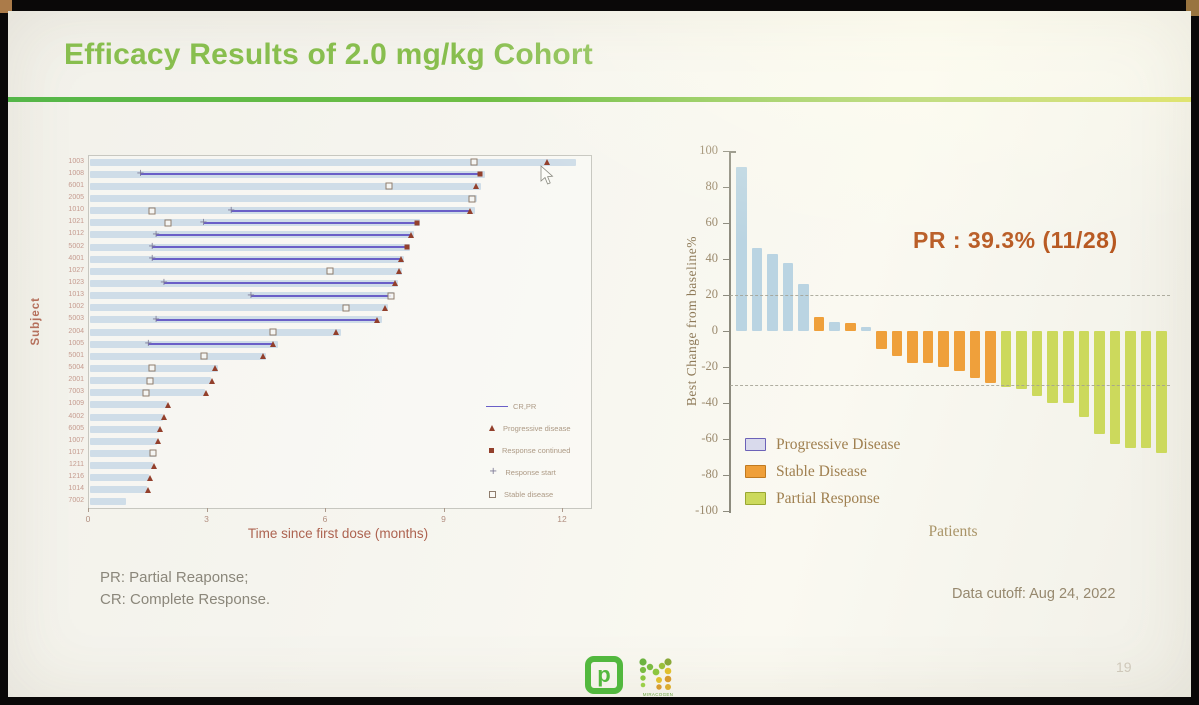 The height and width of the screenshot is (705, 1199). Describe the element at coordinates (6, 6) in the screenshot. I see `photo-corner-top-left` at that location.